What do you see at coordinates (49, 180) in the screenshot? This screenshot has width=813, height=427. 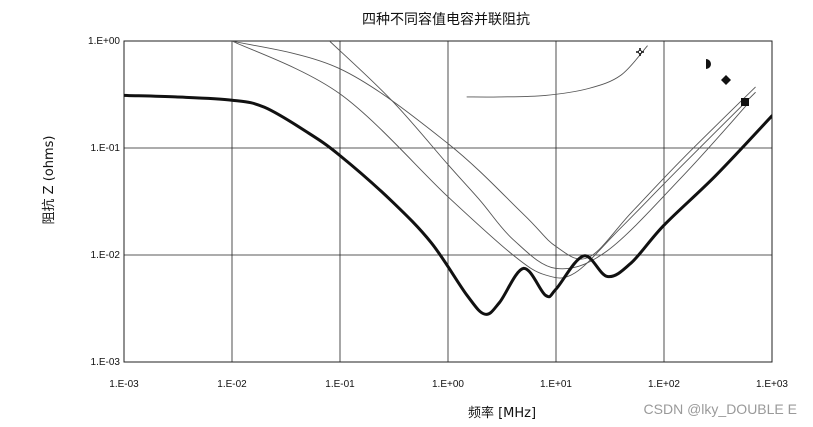 I see `y-axis-label: 阻抗 Z (ohms)` at bounding box center [49, 180].